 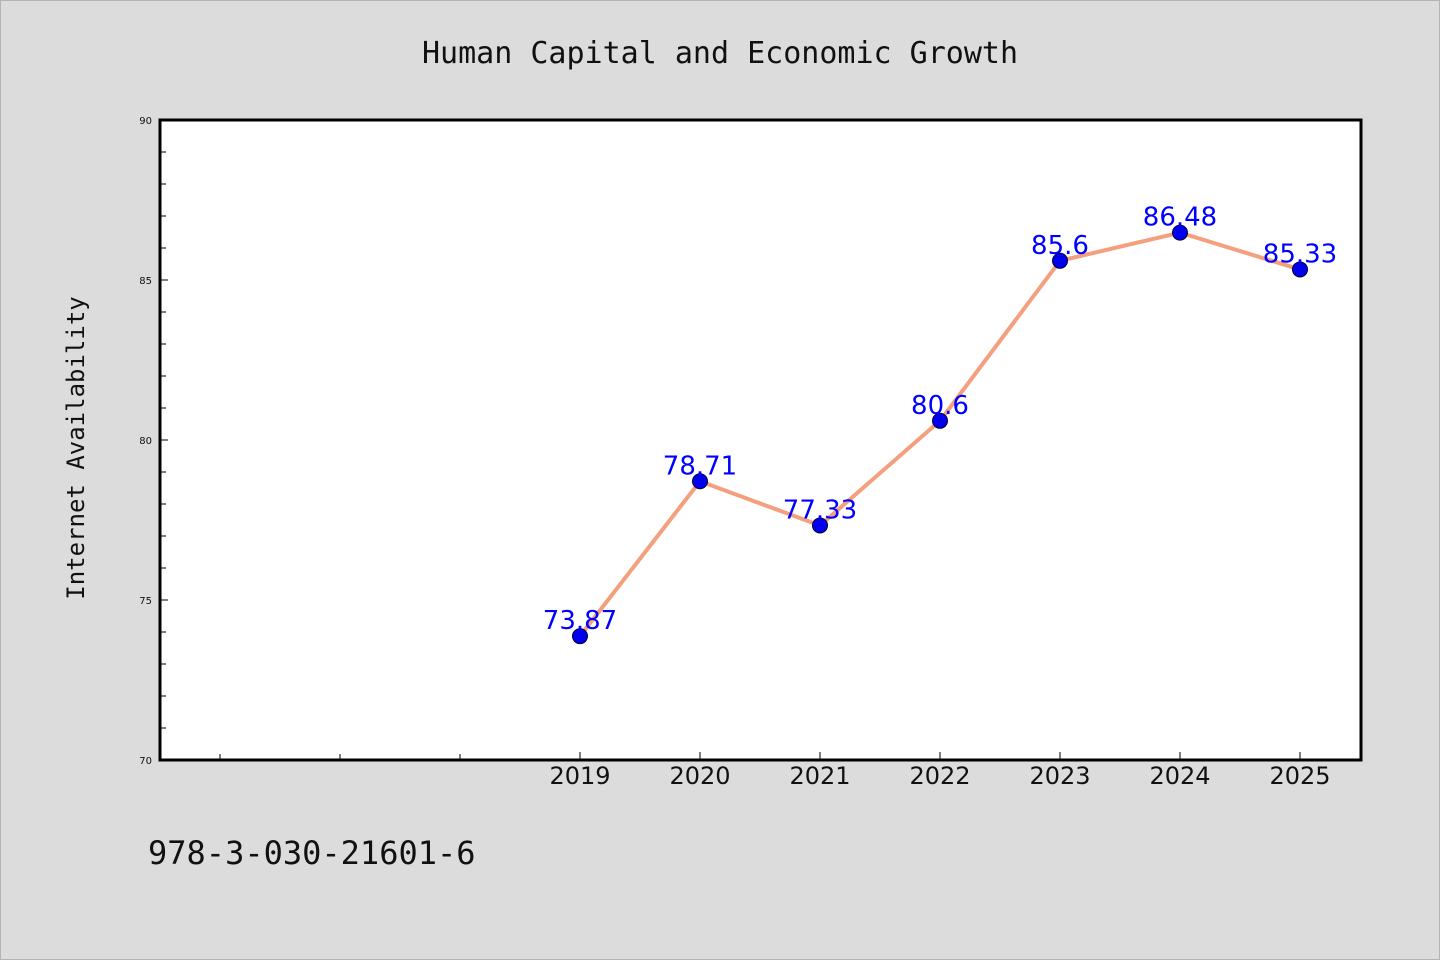 I want to click on x-tick-label: 2025, so click(x=1299, y=776).